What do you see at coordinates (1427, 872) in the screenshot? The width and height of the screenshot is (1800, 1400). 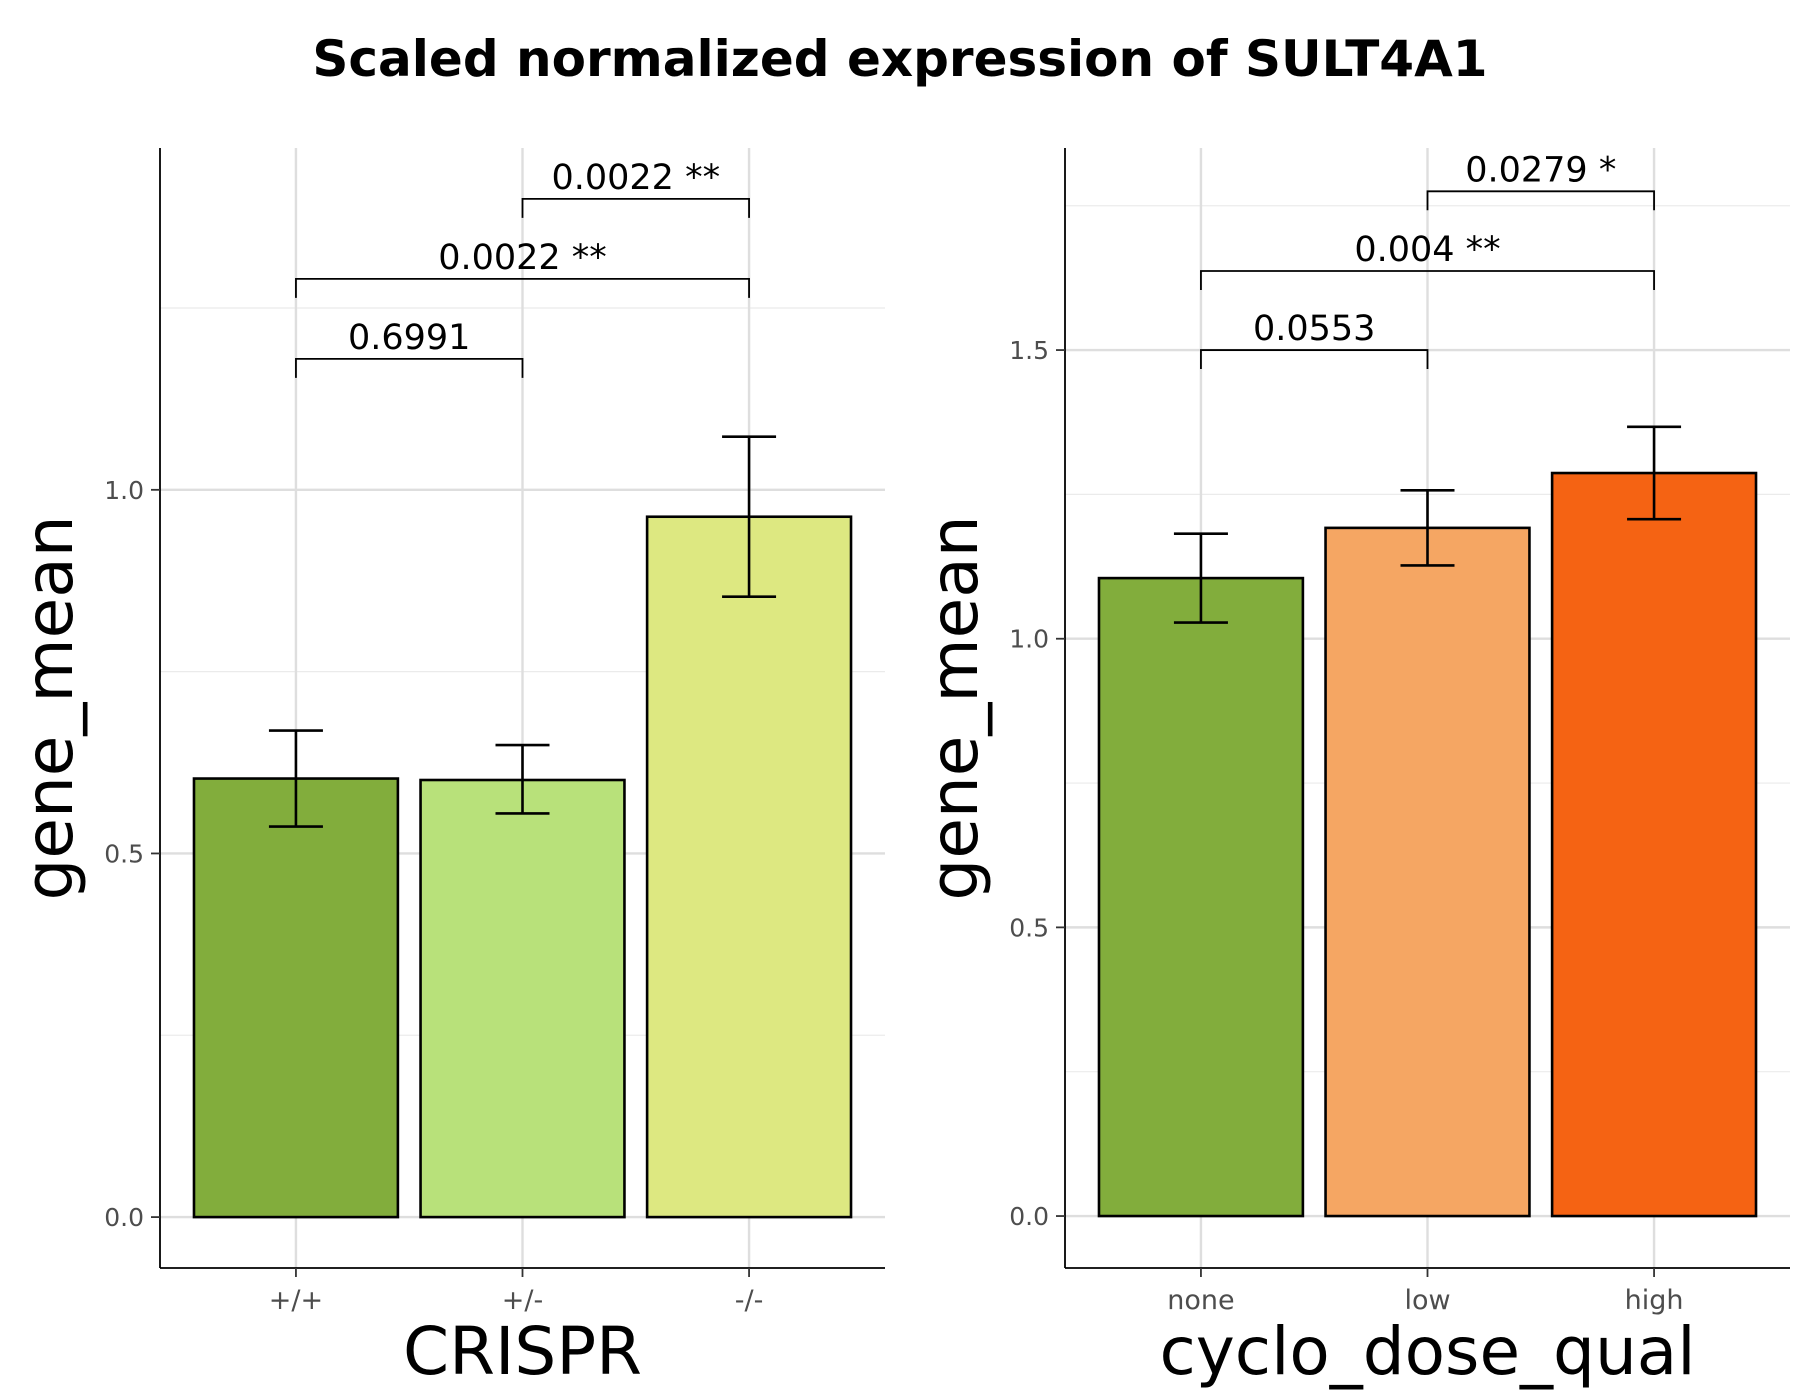 I see `bar-low` at bounding box center [1427, 872].